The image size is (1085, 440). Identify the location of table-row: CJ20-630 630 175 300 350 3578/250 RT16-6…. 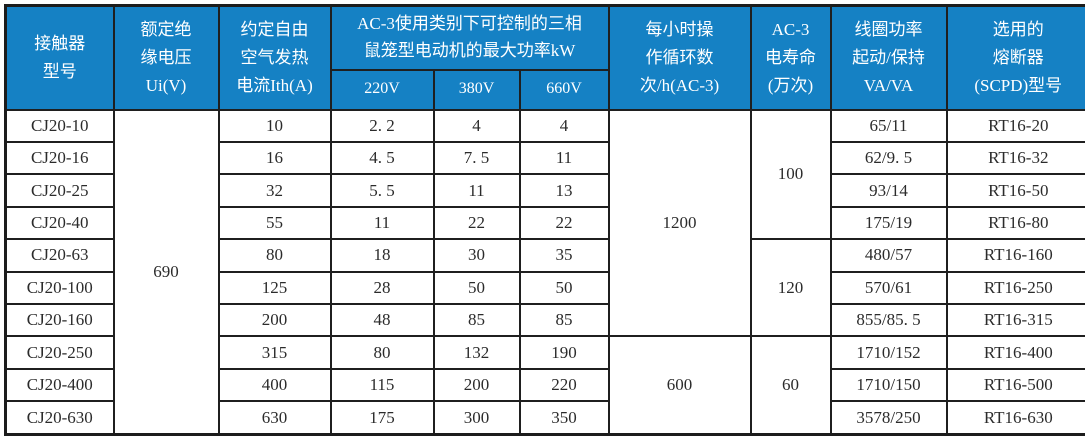
(544, 418).